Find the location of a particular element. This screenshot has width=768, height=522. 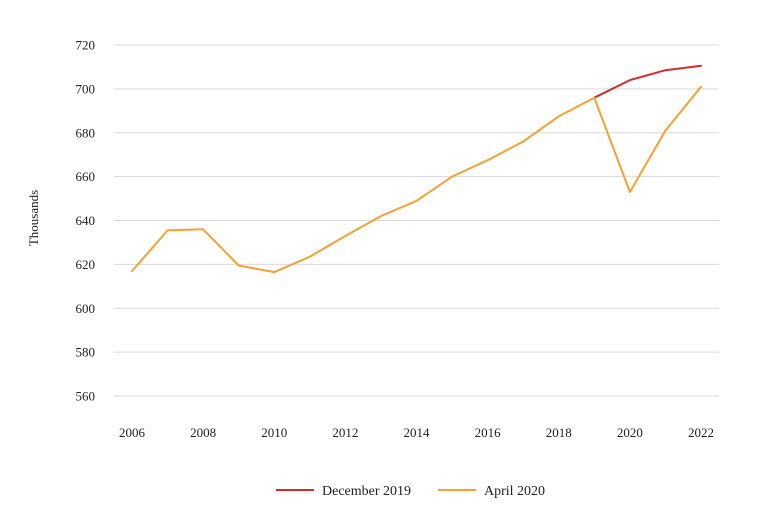

y-tick-label: 720 is located at coordinates (86, 45).